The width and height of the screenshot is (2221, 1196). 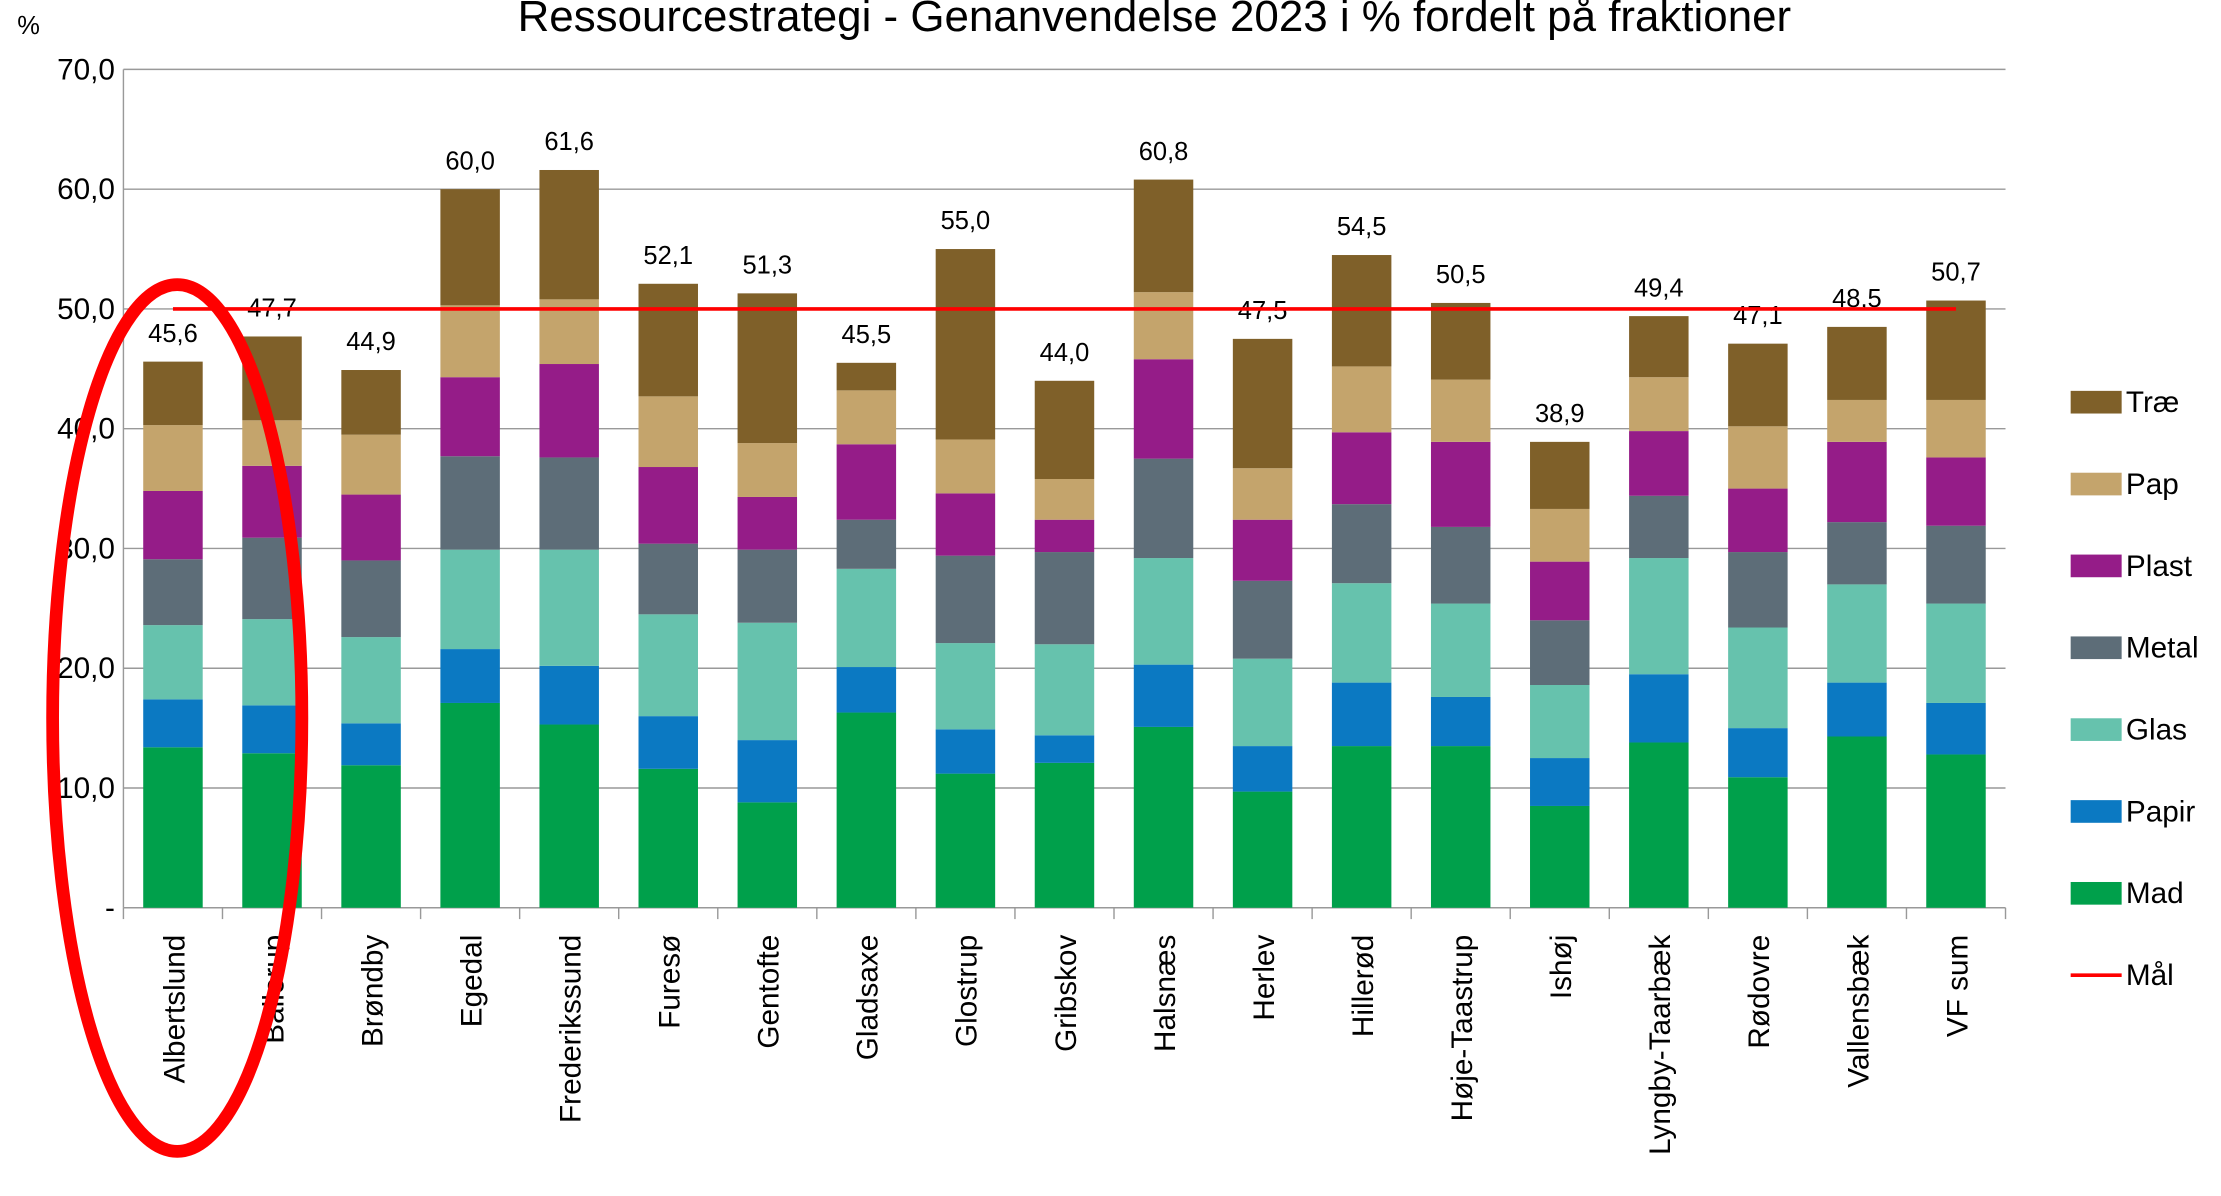 What do you see at coordinates (1659, 288) in the screenshot?
I see `total-label: 49,4` at bounding box center [1659, 288].